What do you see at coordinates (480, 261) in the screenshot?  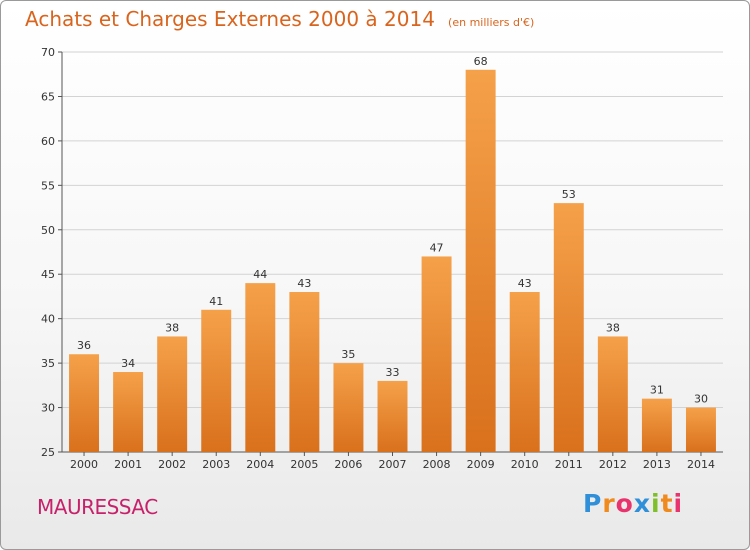 I see `bar-2009` at bounding box center [480, 261].